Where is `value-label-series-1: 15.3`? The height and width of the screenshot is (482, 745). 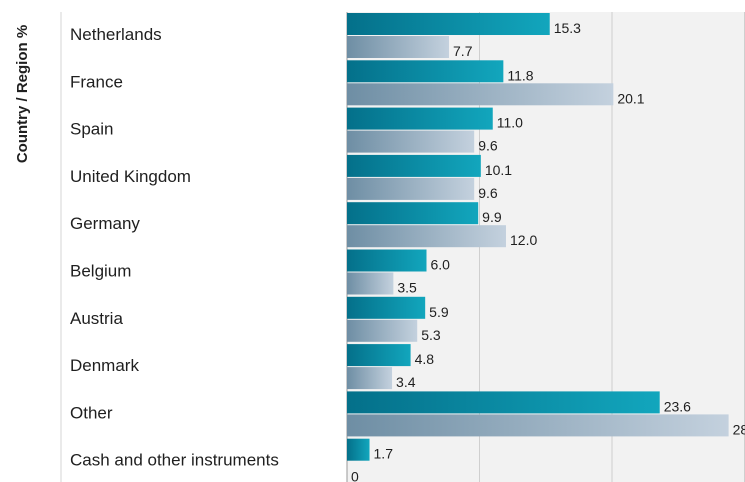
value-label-series-1: 15.3 is located at coordinates (567, 28).